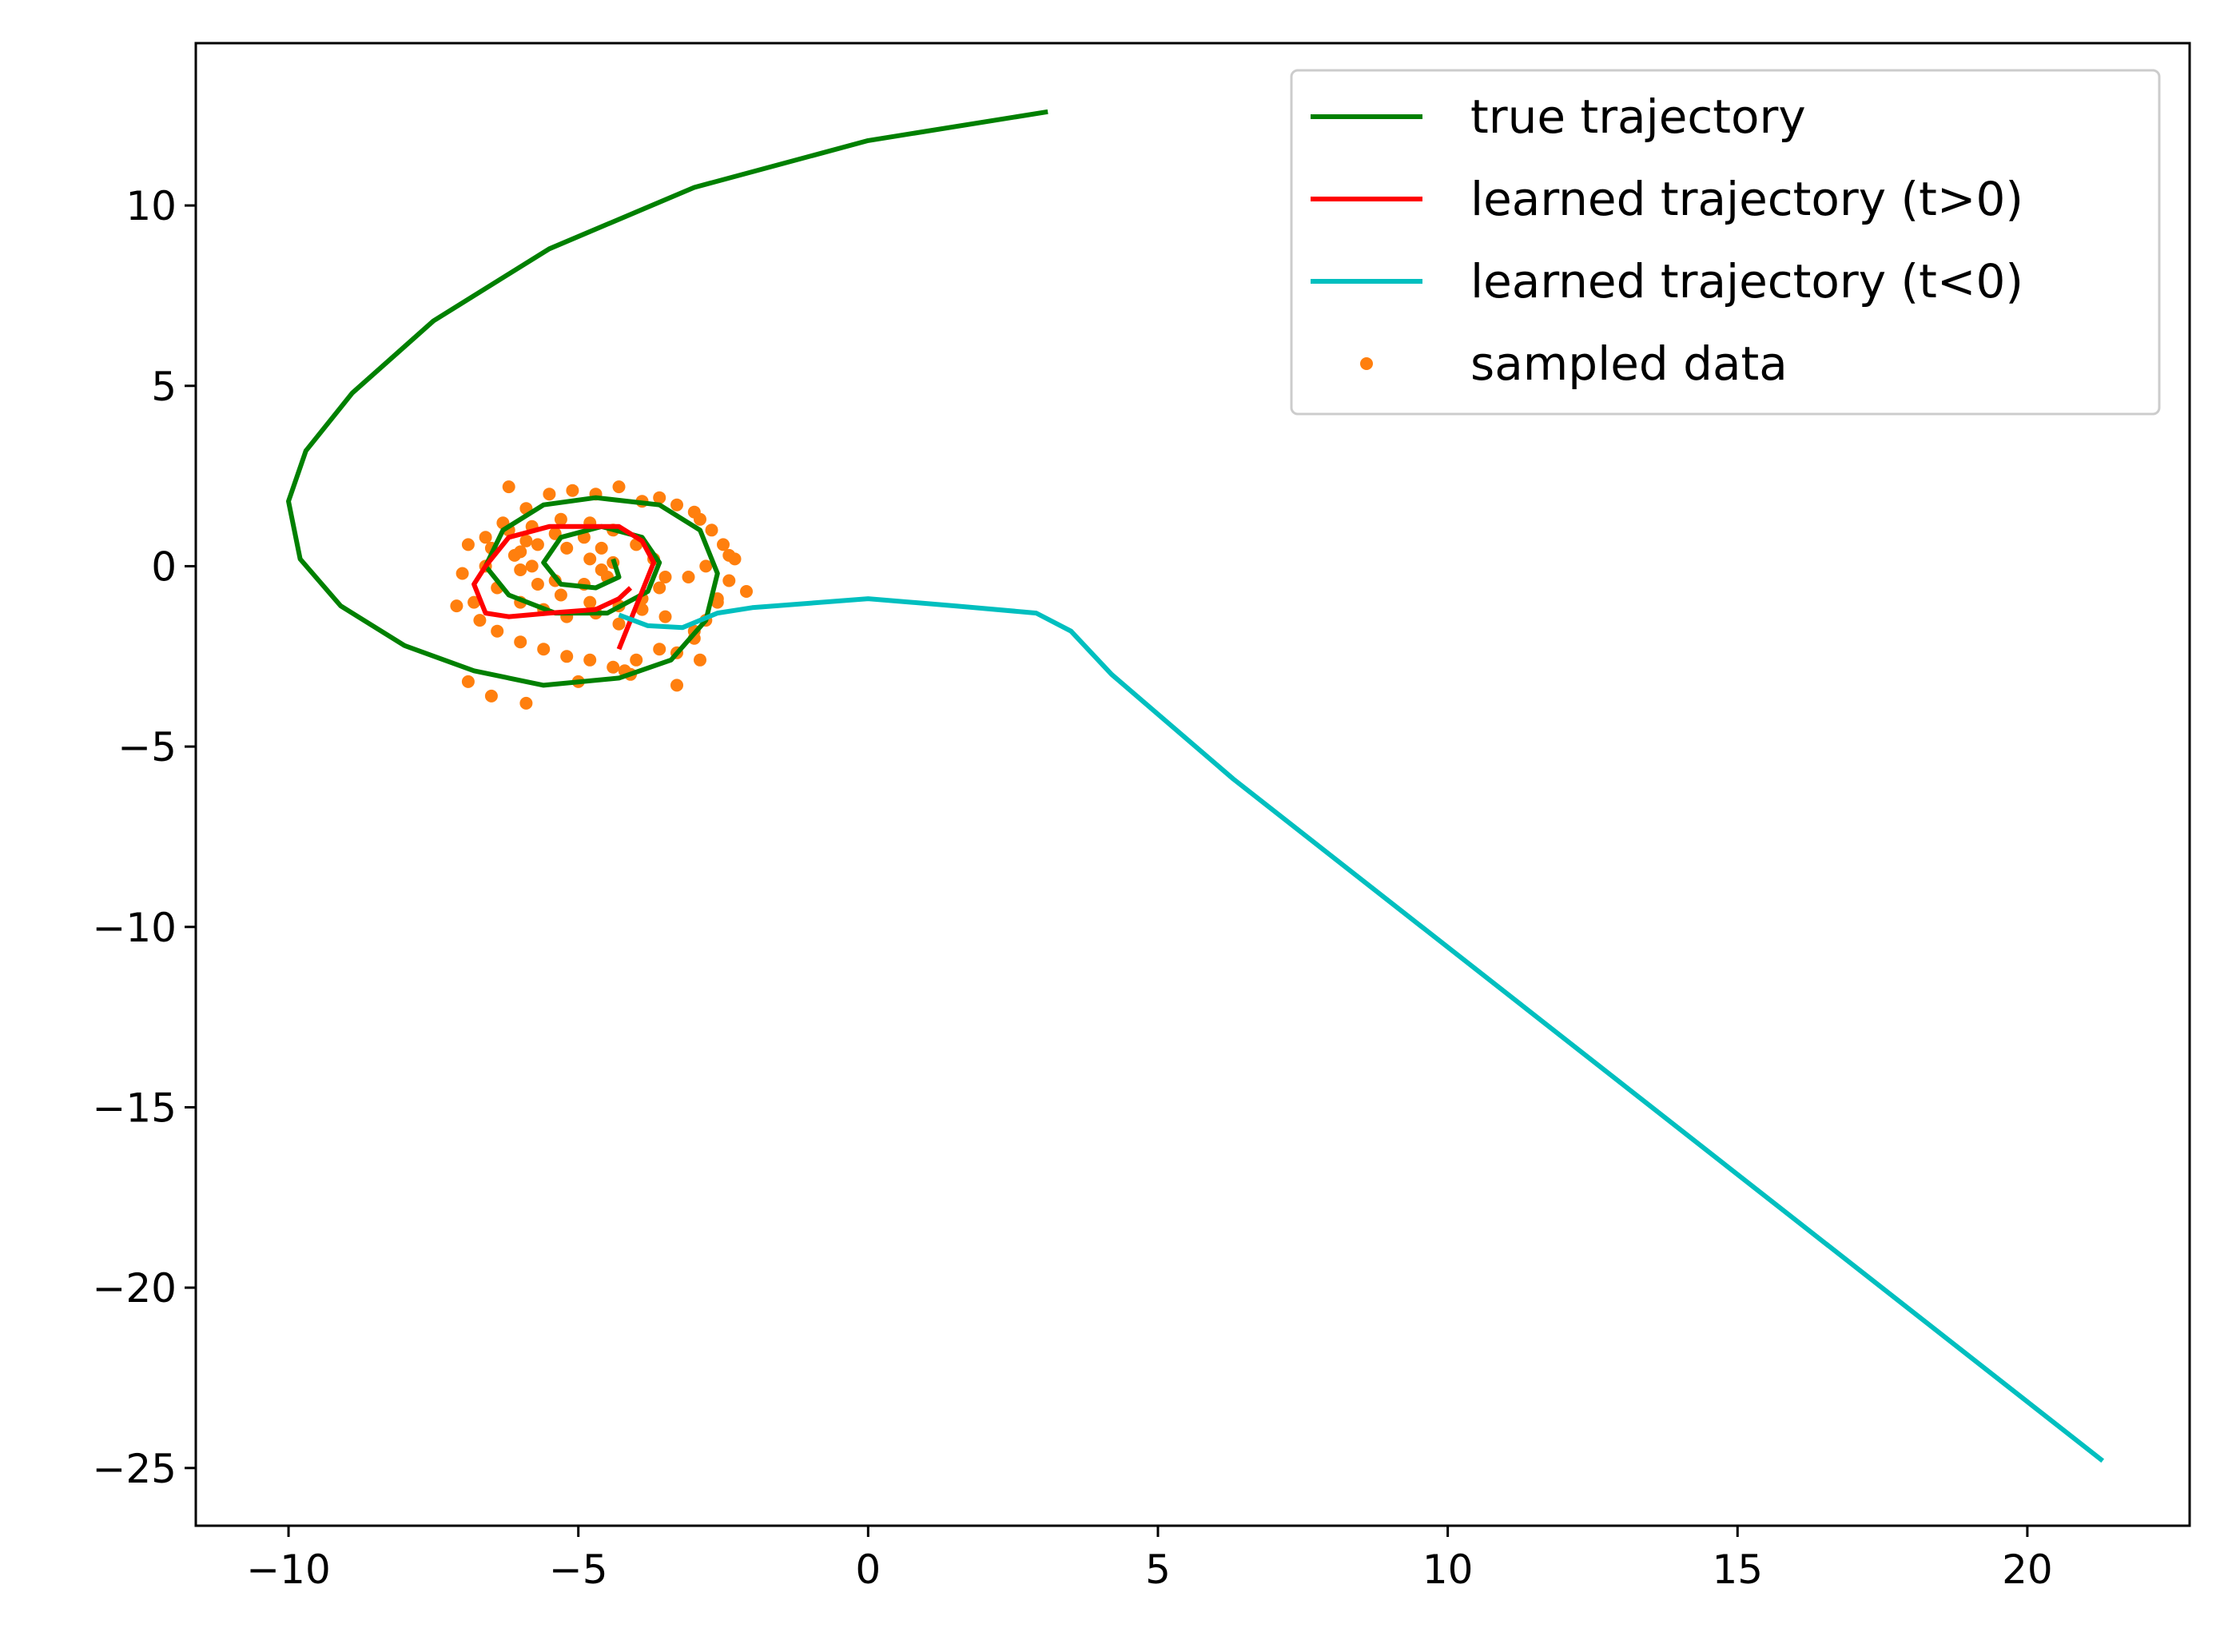 The image size is (2220, 1652). I want to click on legend-label: sampled data, so click(1629, 363).